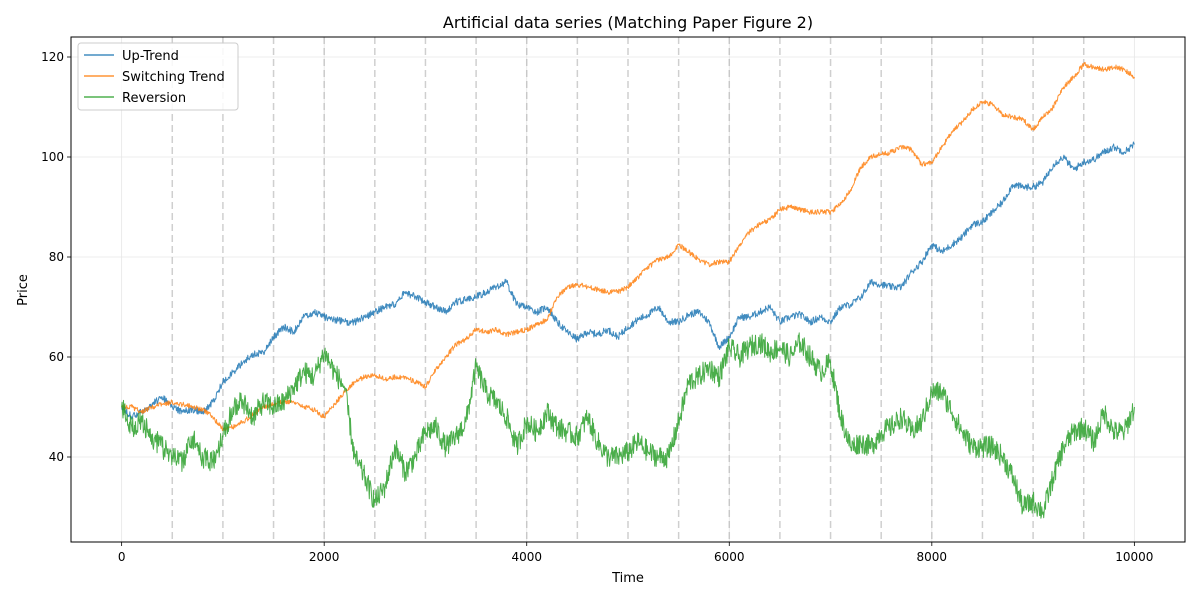 Image resolution: width=1200 pixels, height=600 pixels. What do you see at coordinates (729, 557) in the screenshot?
I see `x-tick-label: 6000` at bounding box center [729, 557].